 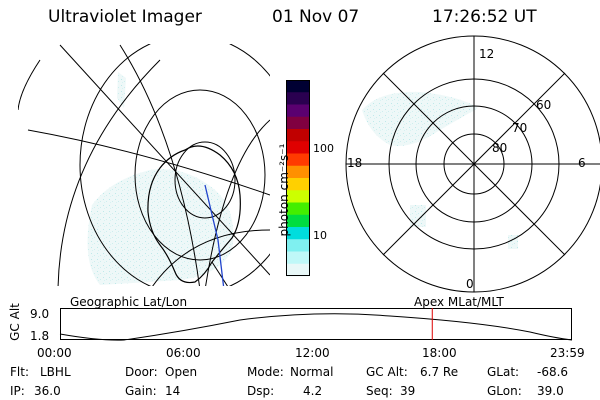 I want to click on colorbar-tick-100: 100, so click(x=323, y=148).